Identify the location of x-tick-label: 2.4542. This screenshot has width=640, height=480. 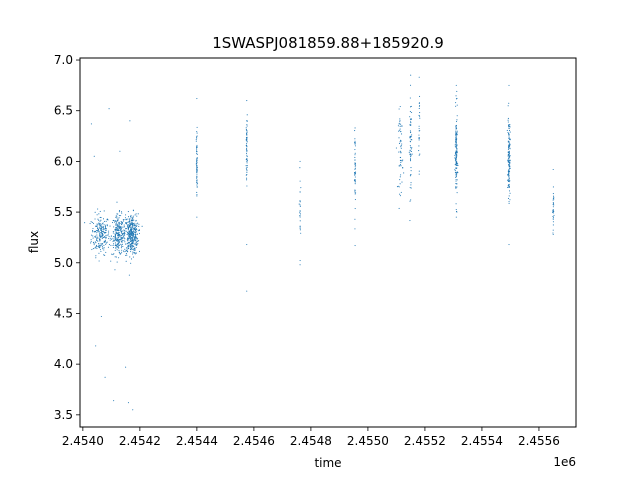
(140, 441).